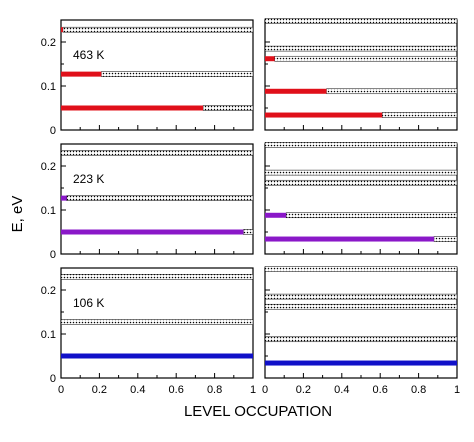 Image resolution: width=474 pixels, height=442 pixels. Describe the element at coordinates (17, 214) in the screenshot. I see `y-axis-title: E, eV` at that location.